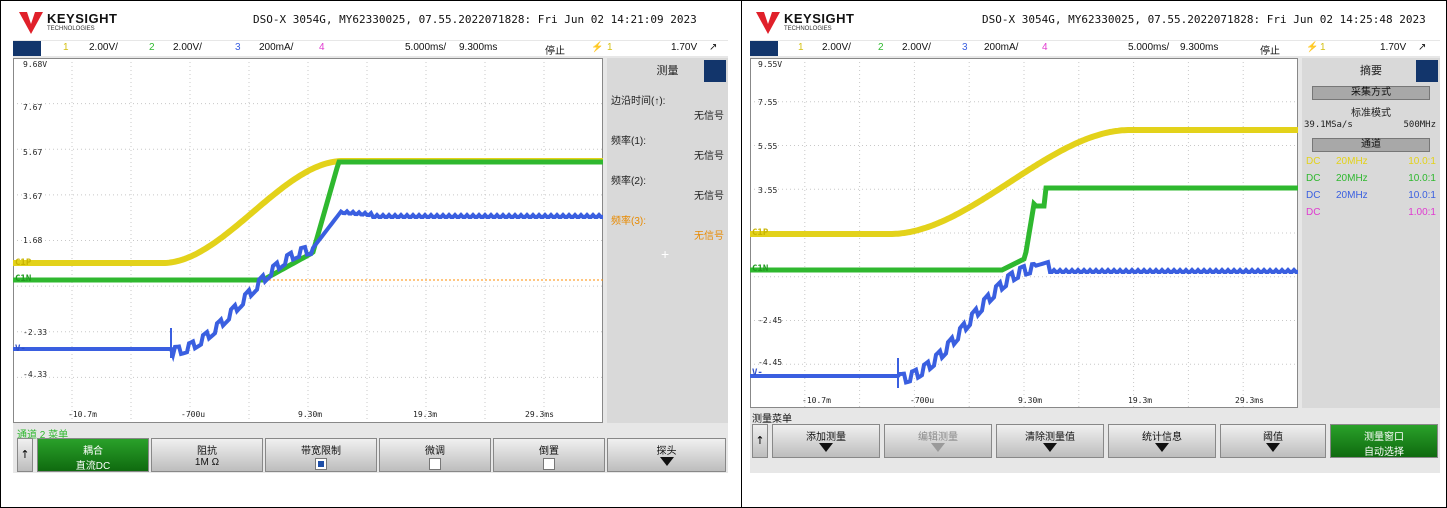 The width and height of the screenshot is (1447, 508). I want to click on add-measurement-icon: +, so click(665, 254).